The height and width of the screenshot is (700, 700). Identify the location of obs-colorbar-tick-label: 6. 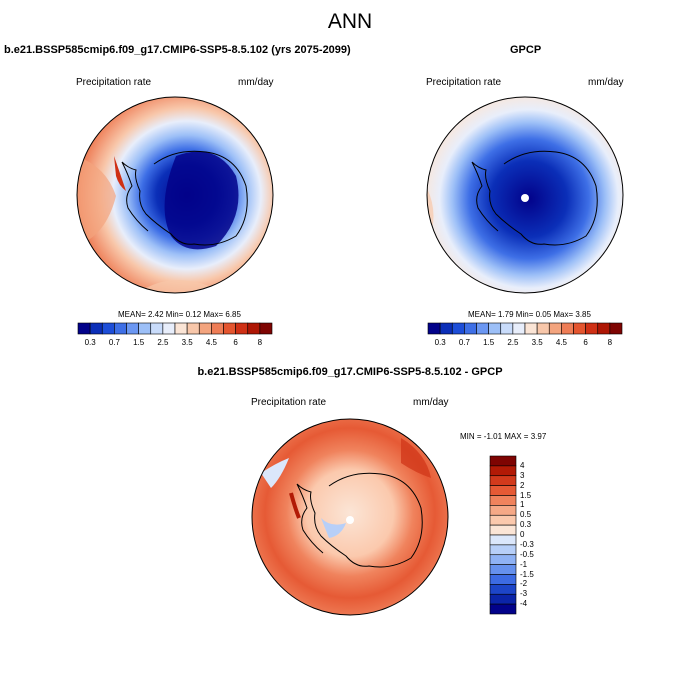
(585, 342).